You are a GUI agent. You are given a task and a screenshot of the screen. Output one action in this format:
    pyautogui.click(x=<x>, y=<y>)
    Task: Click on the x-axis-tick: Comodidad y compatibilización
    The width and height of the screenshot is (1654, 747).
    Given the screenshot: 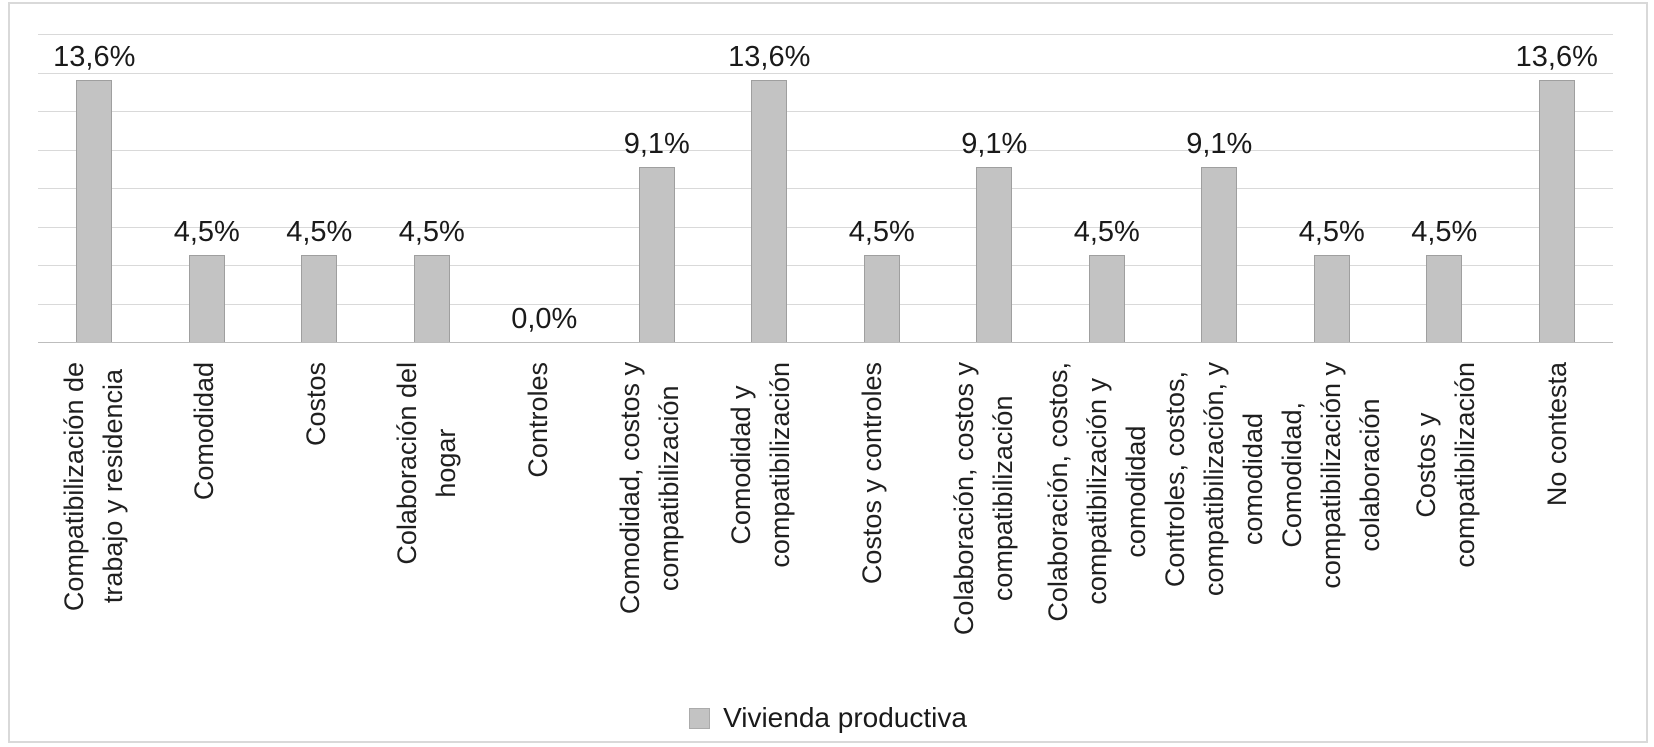 What is the action you would take?
    pyautogui.click(x=761, y=500)
    